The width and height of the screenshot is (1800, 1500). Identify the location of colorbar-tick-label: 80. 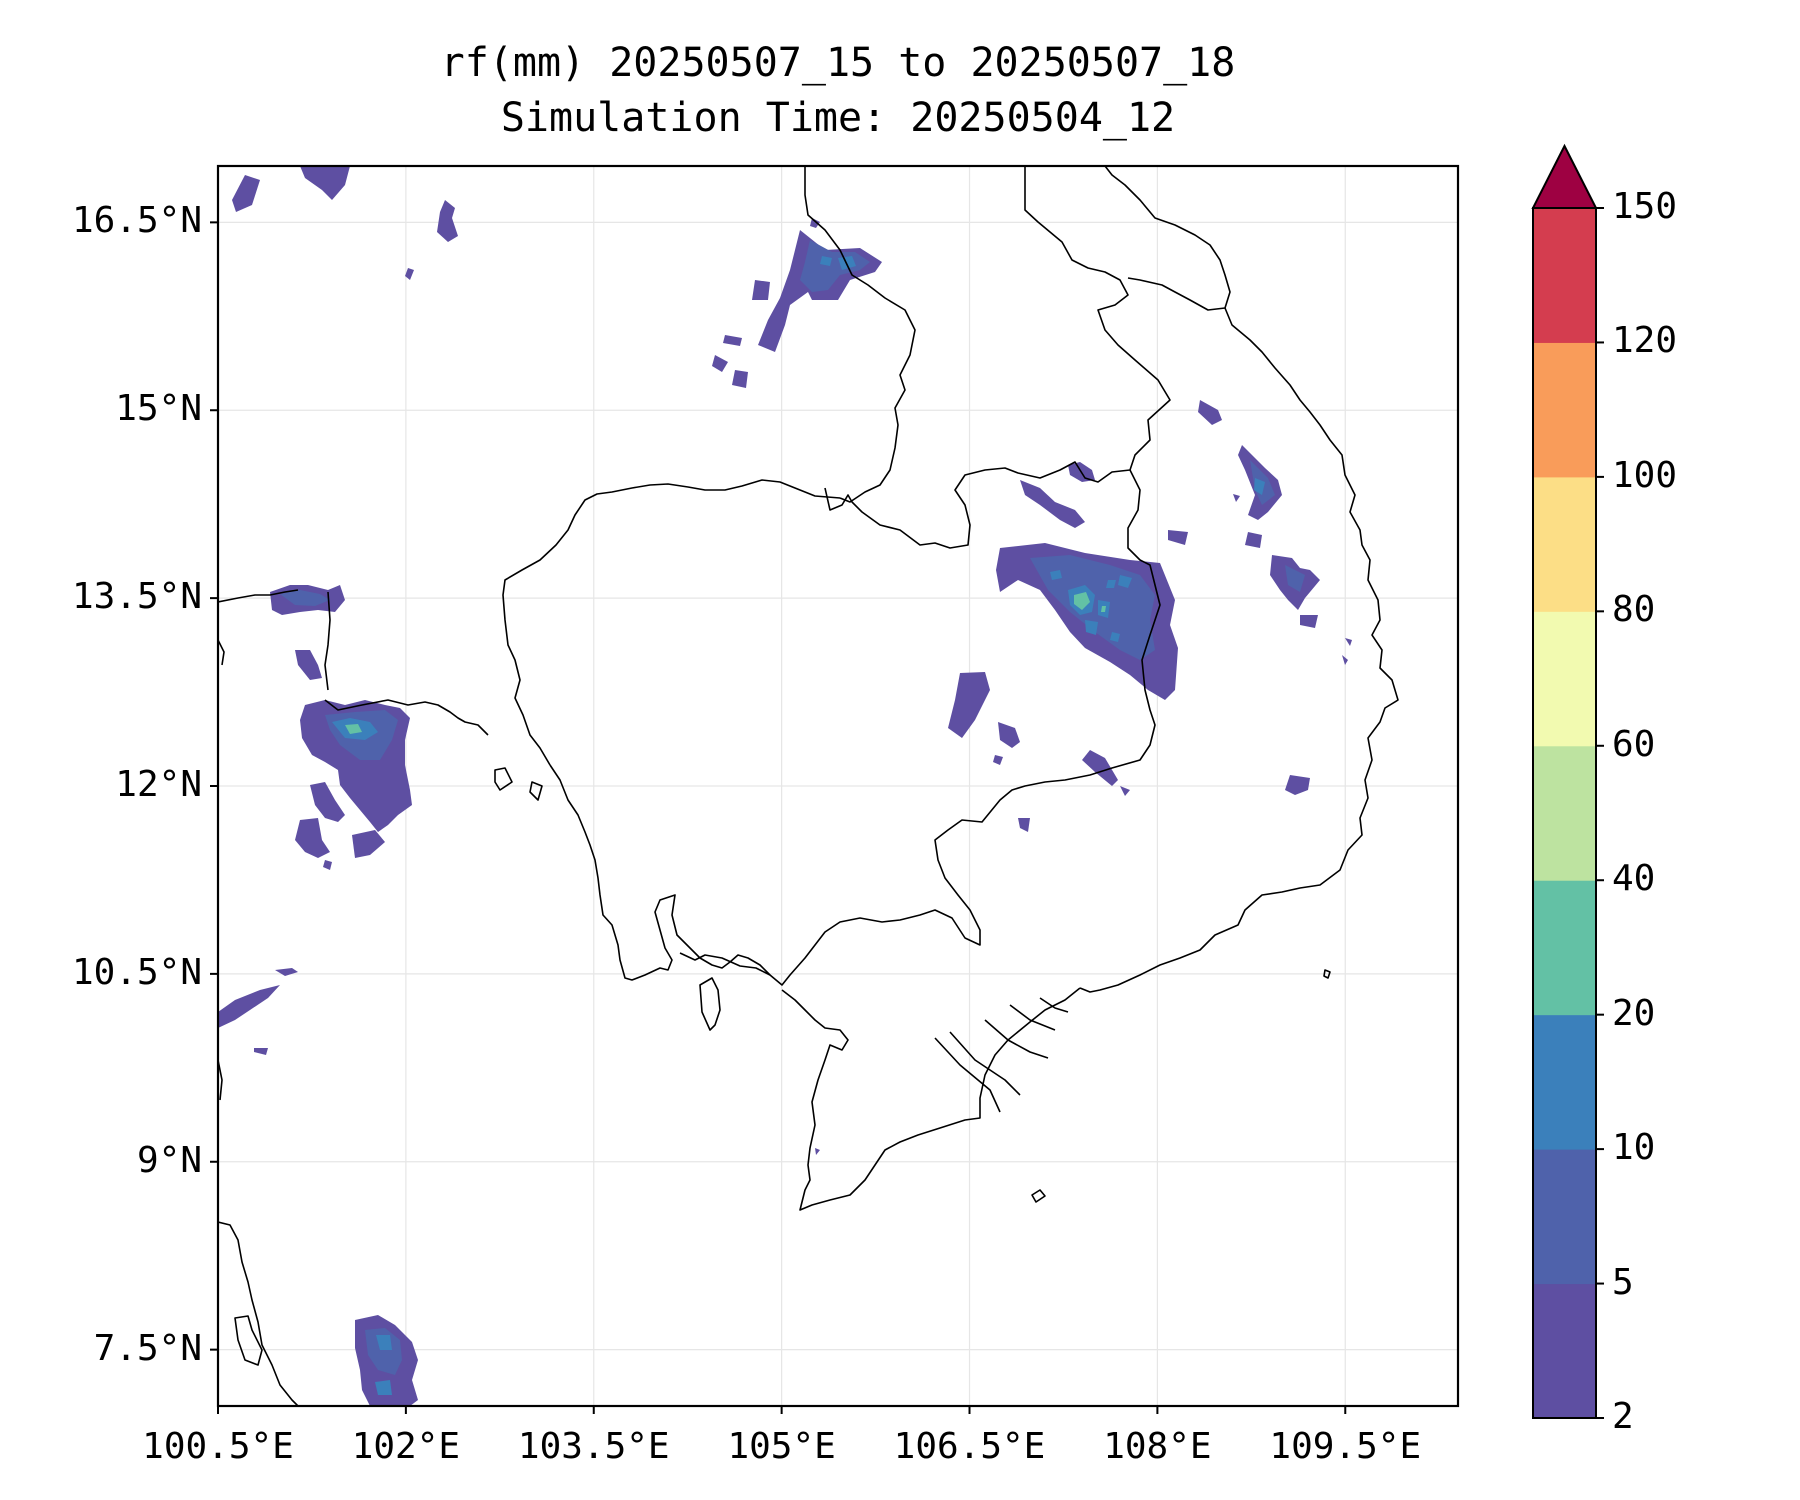
(1634, 610).